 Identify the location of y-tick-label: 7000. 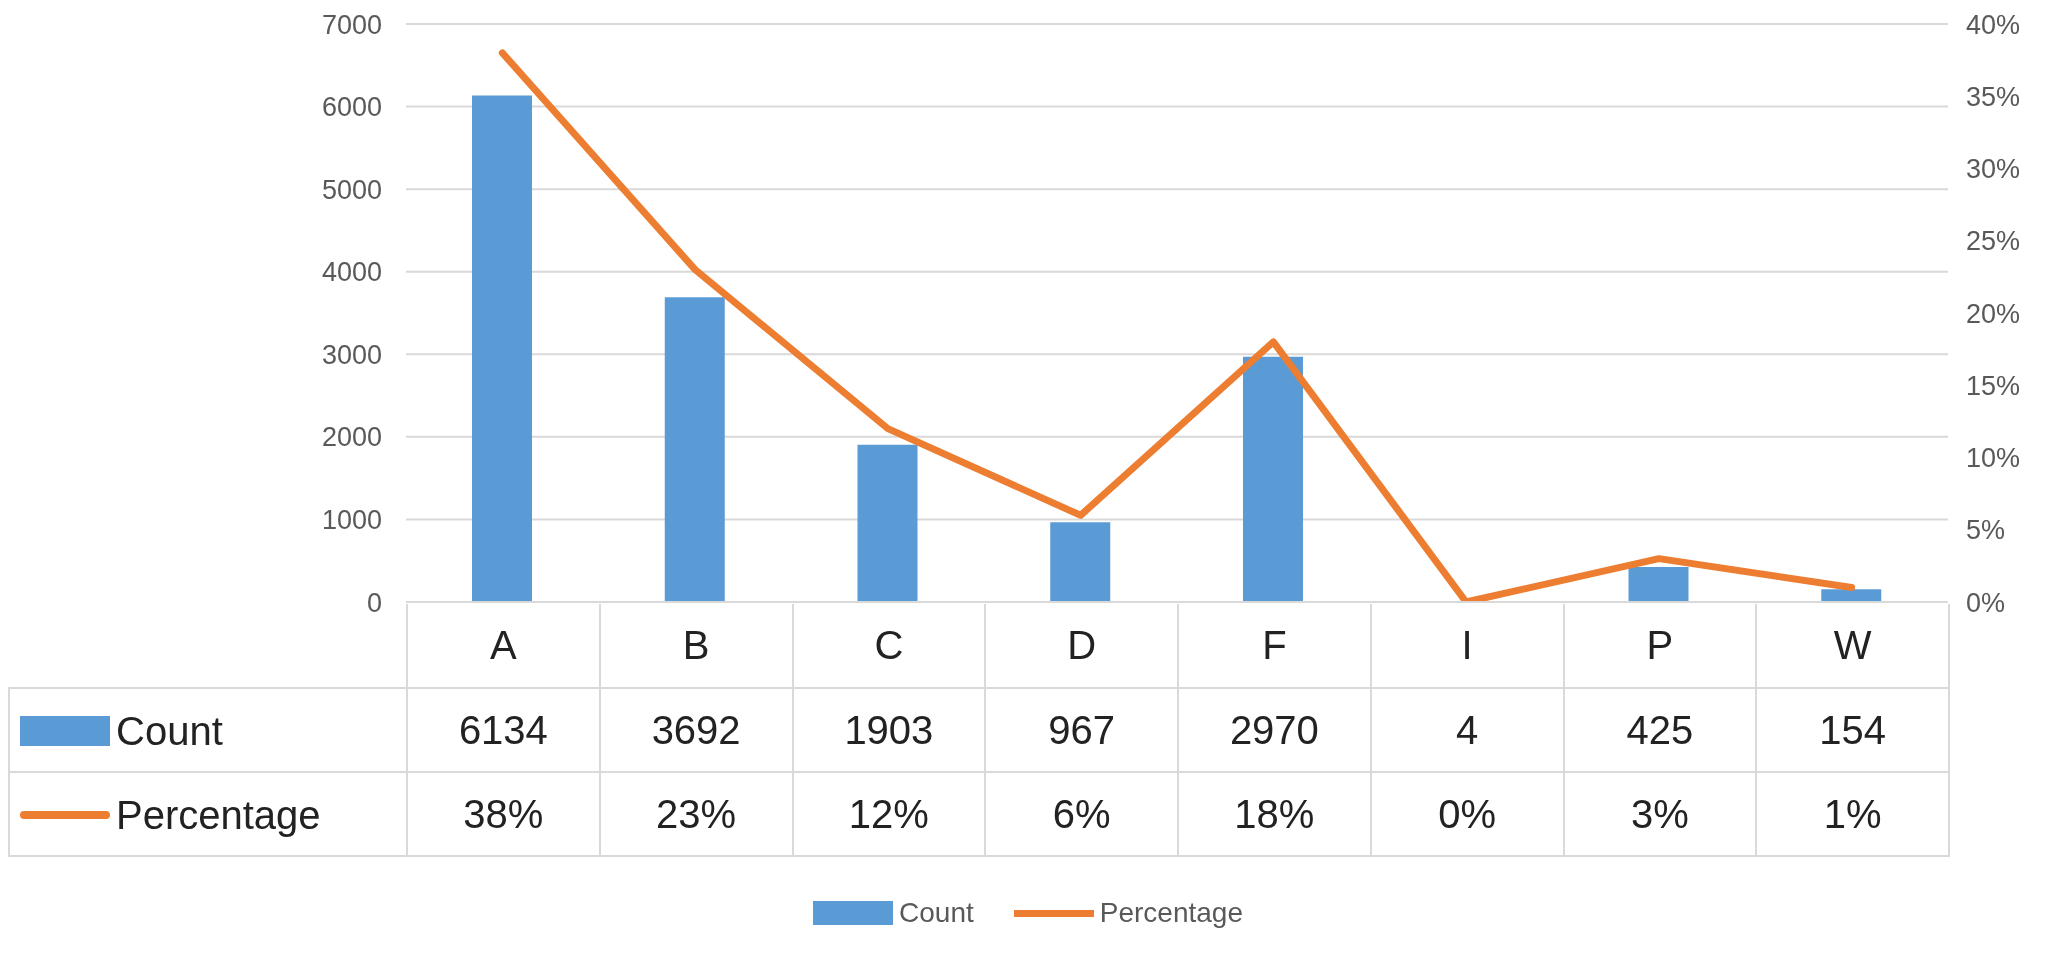
(351, 24).